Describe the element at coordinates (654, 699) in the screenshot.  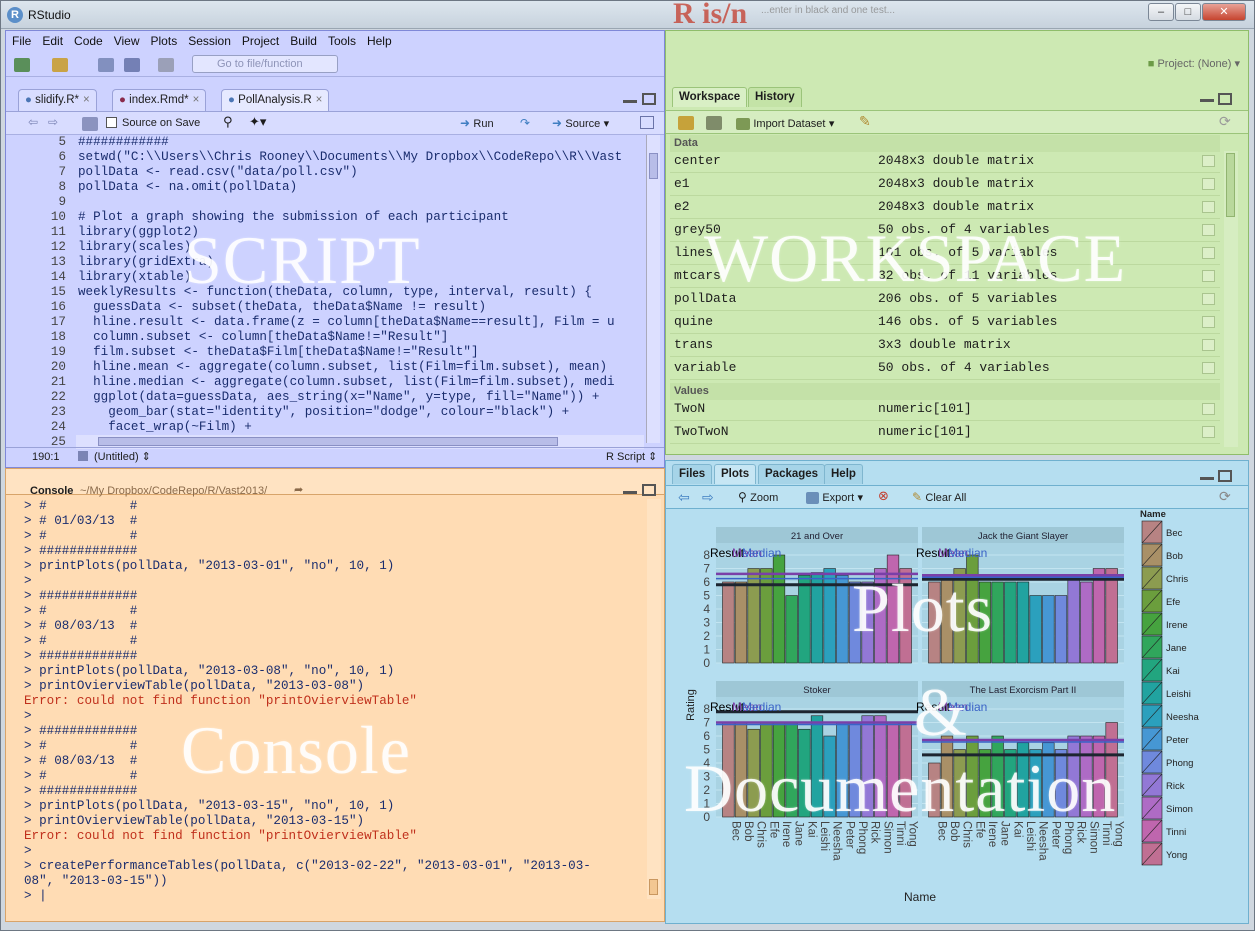
I see `console-scrollbar` at that location.